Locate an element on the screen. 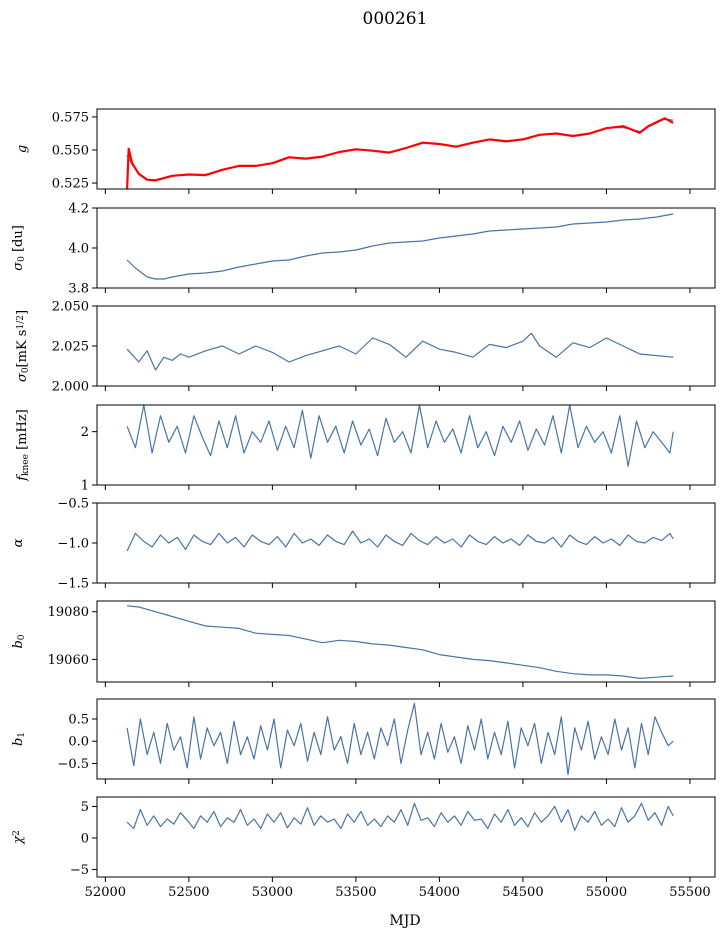  x-tick-label: 55000 is located at coordinates (606, 892).